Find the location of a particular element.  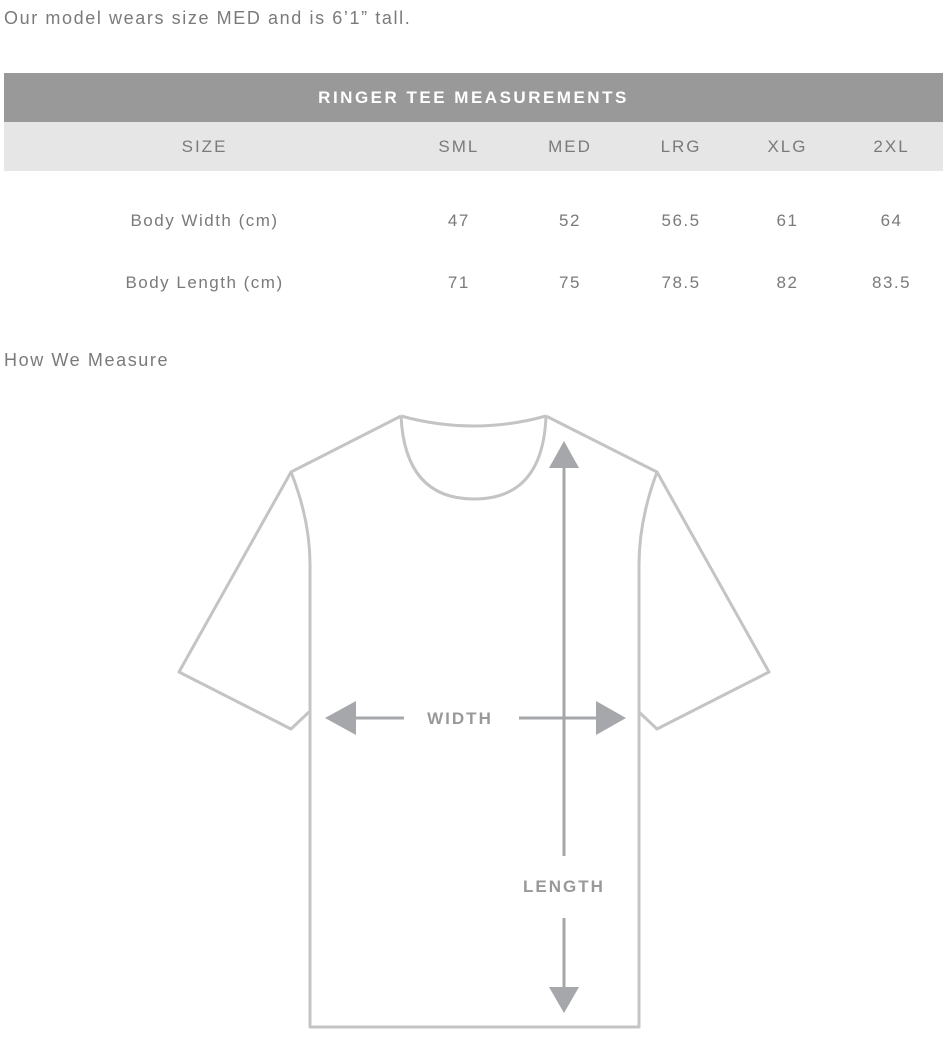

cell: 47 is located at coordinates (458, 220).